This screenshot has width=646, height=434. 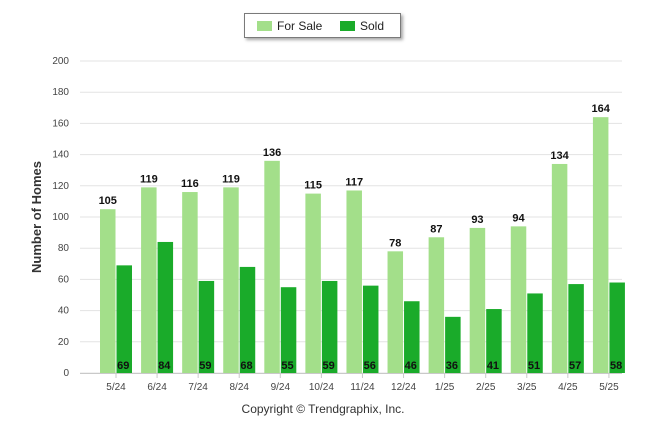 I want to click on data-label-for-sale: 117, so click(x=354, y=182).